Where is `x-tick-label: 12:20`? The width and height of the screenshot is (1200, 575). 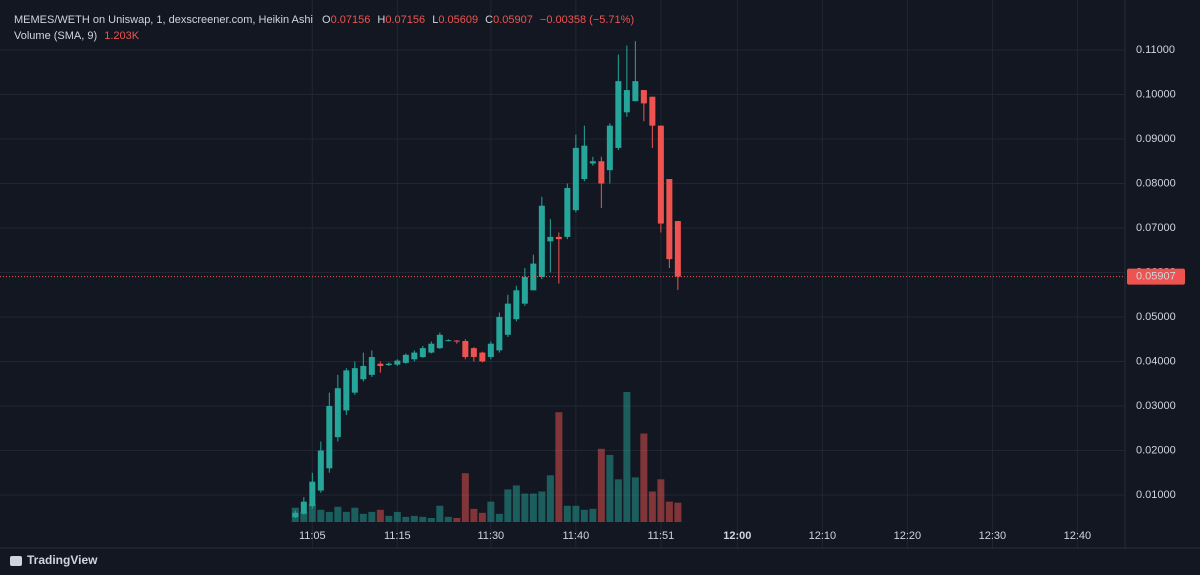
x-tick-label: 12:20 is located at coordinates (908, 536).